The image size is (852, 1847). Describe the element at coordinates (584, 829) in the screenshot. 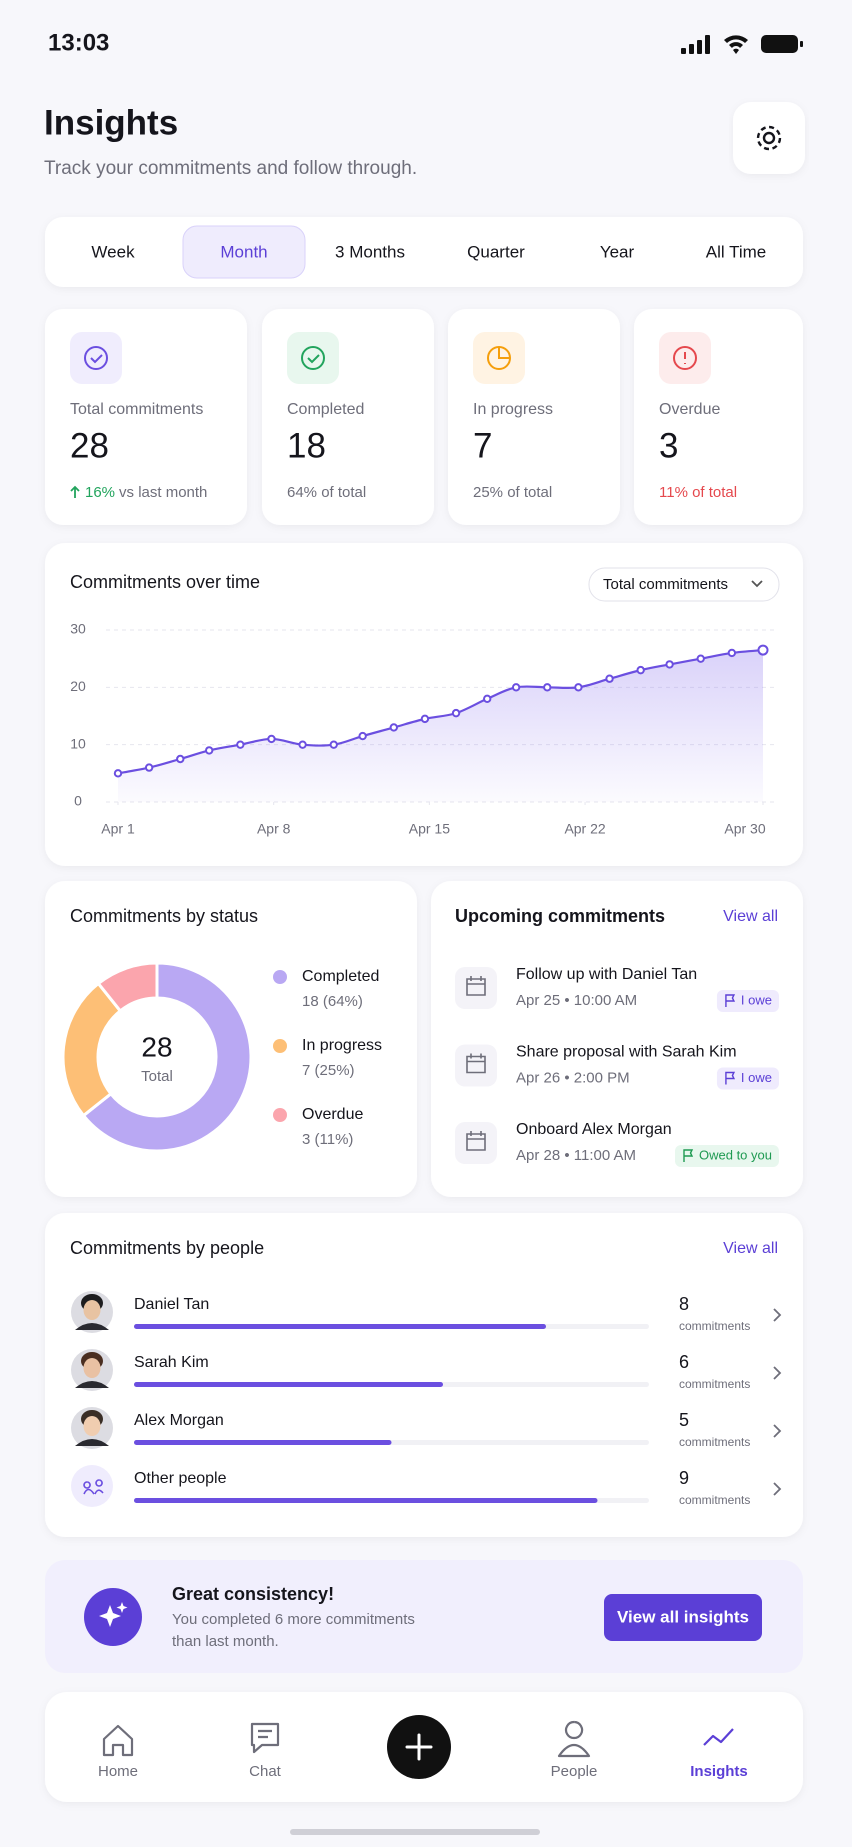

I see `x-tick-label: Apr 22` at that location.